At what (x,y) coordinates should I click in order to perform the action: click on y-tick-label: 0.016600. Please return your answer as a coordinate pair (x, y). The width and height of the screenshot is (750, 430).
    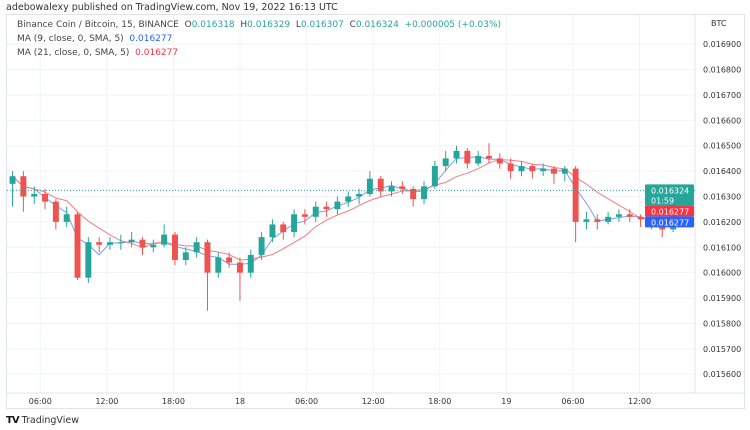
    Looking at the image, I should click on (722, 120).